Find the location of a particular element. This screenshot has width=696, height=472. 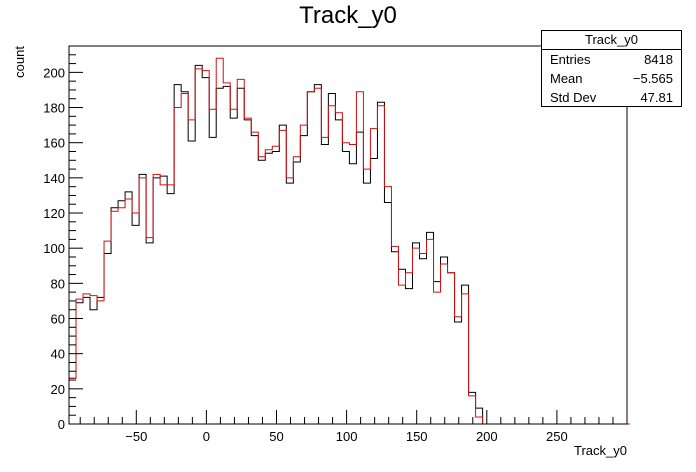

x-tick-label: −50 is located at coordinates (136, 436).